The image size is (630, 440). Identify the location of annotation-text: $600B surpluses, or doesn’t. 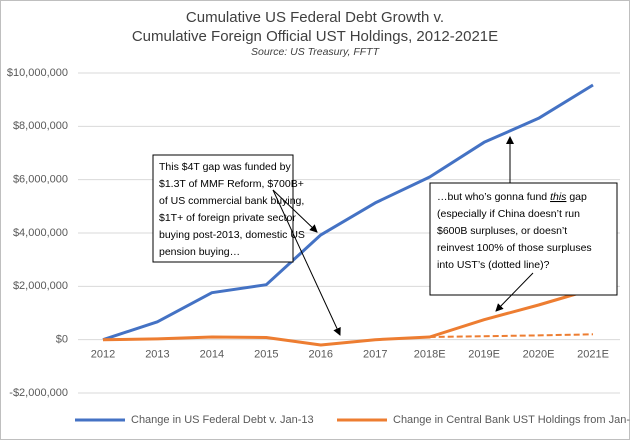
(502, 231).